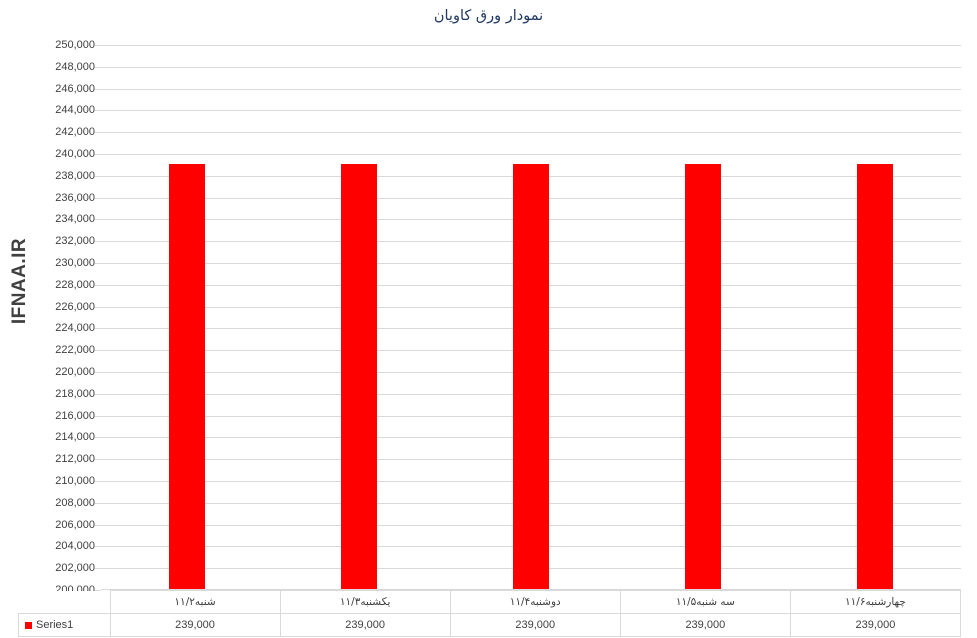 The width and height of the screenshot is (977, 638). What do you see at coordinates (75, 154) in the screenshot?
I see `y-axis-tick-label: 240,000` at bounding box center [75, 154].